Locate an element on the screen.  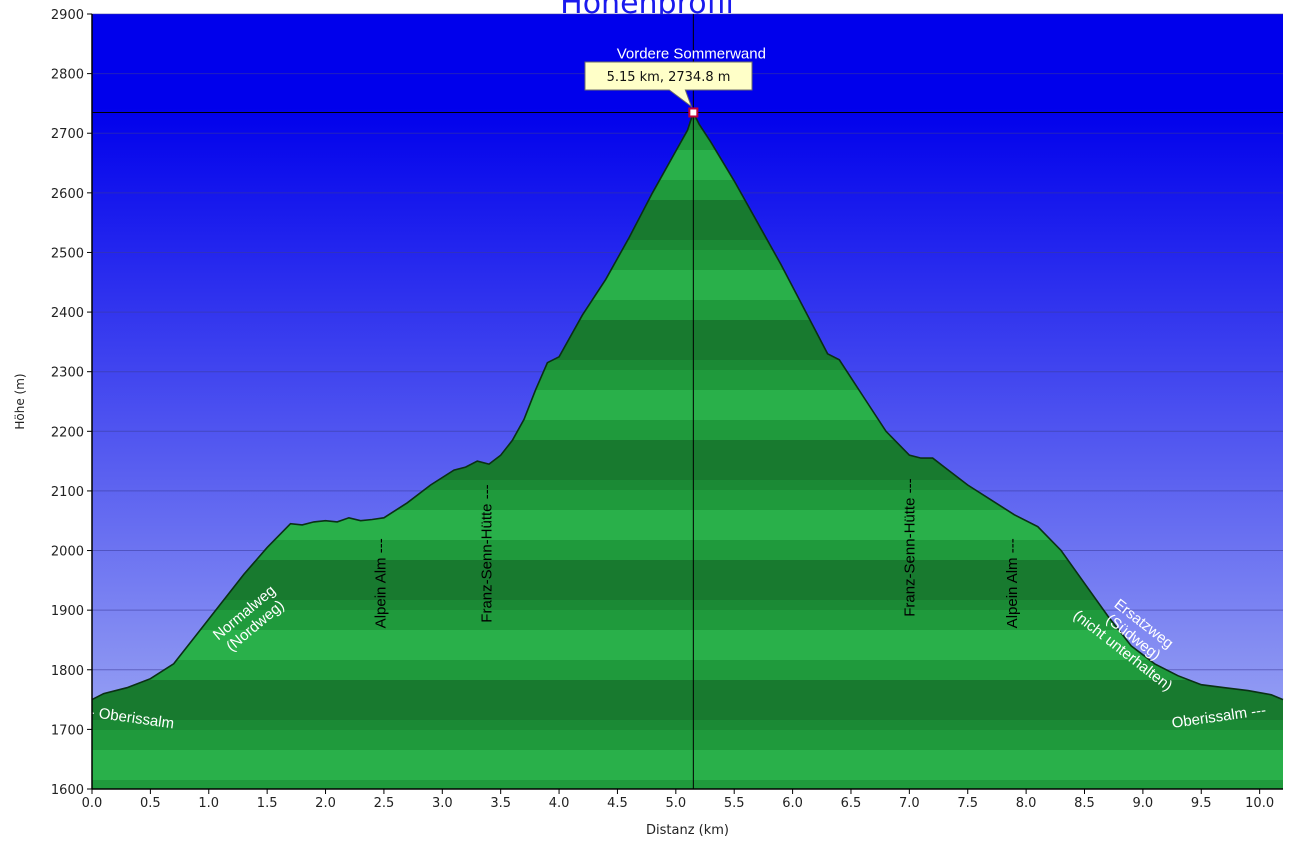
annotations: Vordere Sommerwand 5.15 km, 2734.8 m is located at coordinates (675, 81).